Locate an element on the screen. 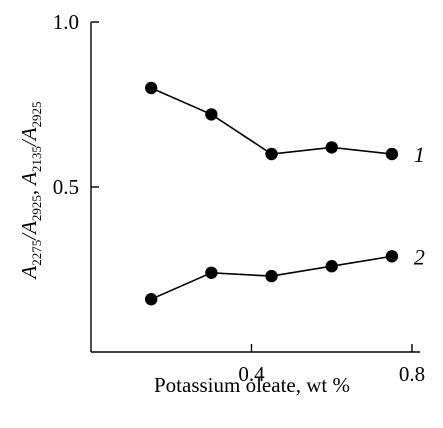  y-axis-label: A2275/A2925, A2135/A2925 is located at coordinates (30, 190).